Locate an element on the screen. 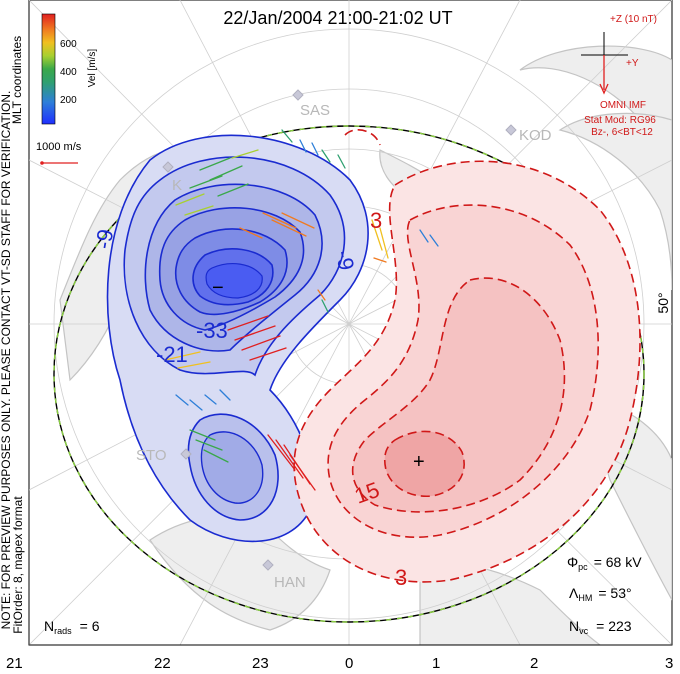  contour-label-neg-1: -9 is located at coordinates (104, 239).